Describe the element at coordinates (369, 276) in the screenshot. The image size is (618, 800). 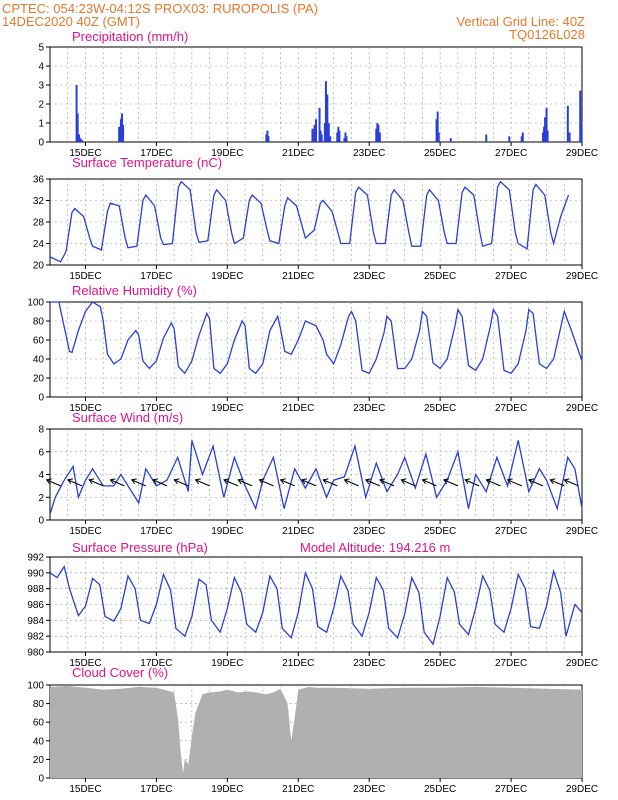
I see `temp-xtick-label: 23DEC` at that location.